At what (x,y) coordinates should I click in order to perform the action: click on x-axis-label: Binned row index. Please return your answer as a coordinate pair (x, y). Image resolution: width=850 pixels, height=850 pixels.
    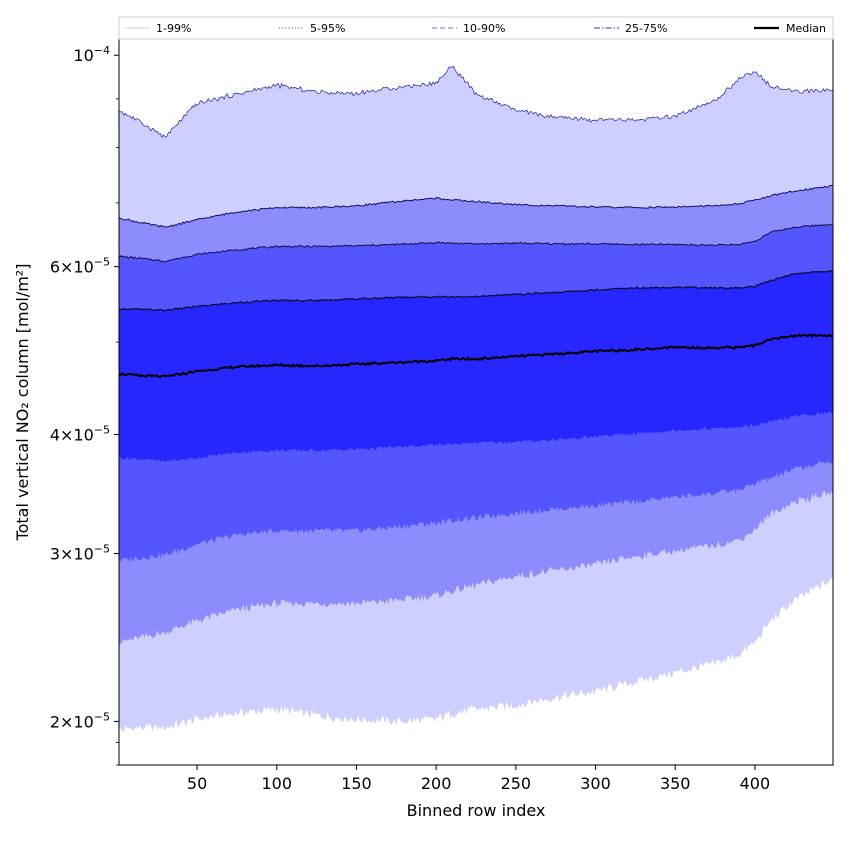
    Looking at the image, I should click on (476, 810).